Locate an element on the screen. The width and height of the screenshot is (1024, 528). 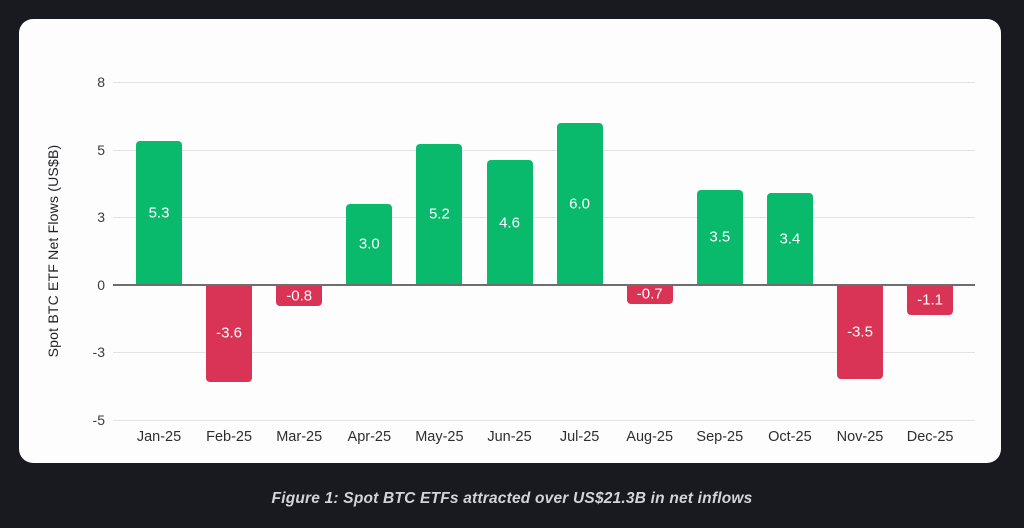
bar-Jun-25: 4.6 is located at coordinates (509, 222).